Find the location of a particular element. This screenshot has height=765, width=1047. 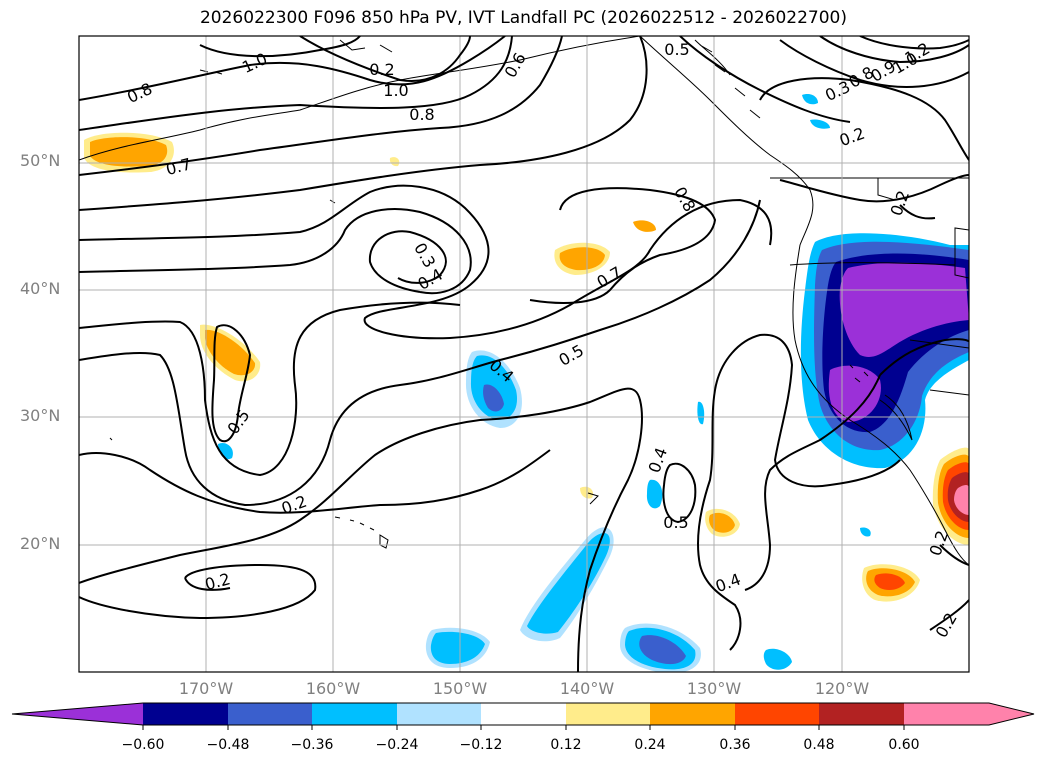

lon-label: 150°W is located at coordinates (460, 688).